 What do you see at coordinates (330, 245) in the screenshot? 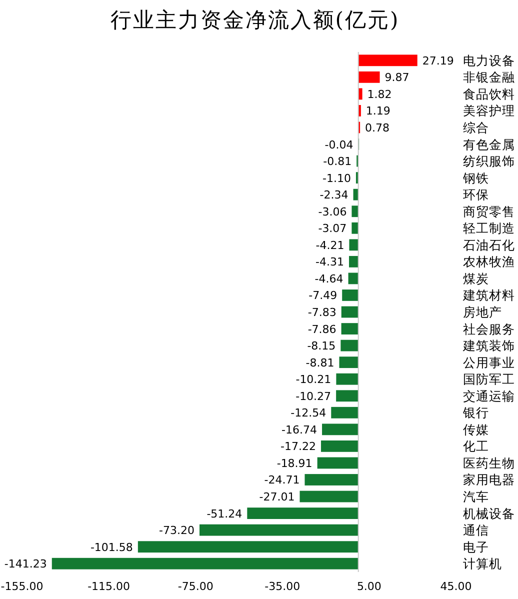
I see `data-label: -4.21` at bounding box center [330, 245].